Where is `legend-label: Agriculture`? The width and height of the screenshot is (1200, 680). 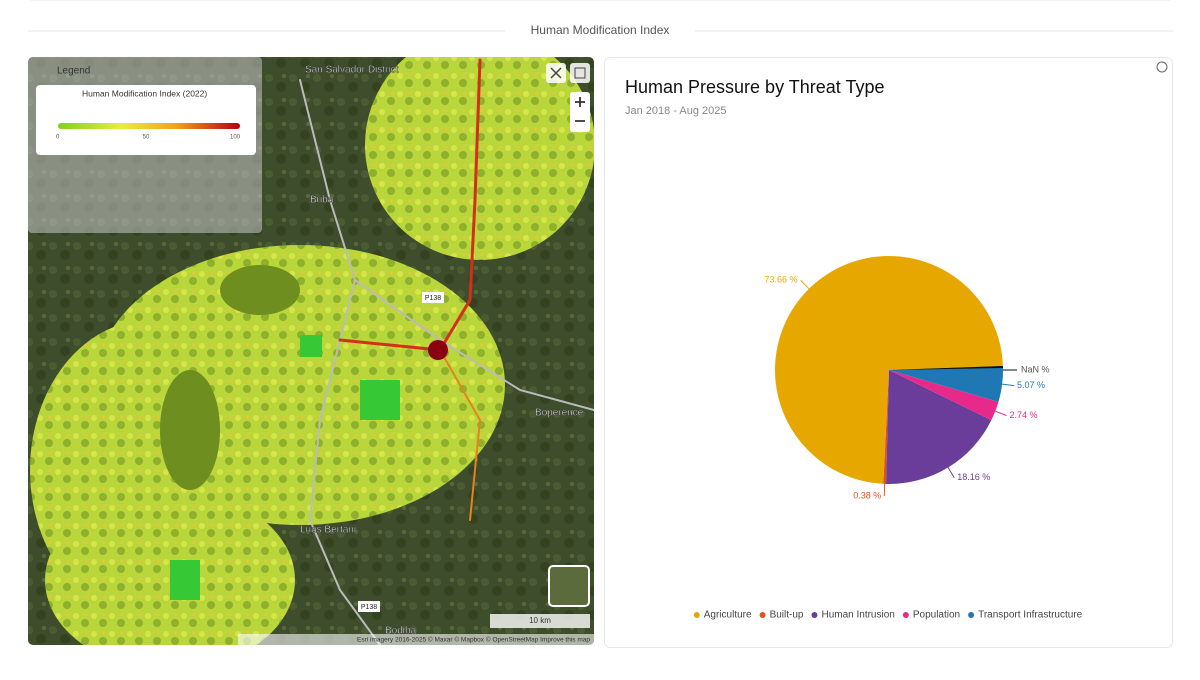 legend-label: Agriculture is located at coordinates (728, 615).